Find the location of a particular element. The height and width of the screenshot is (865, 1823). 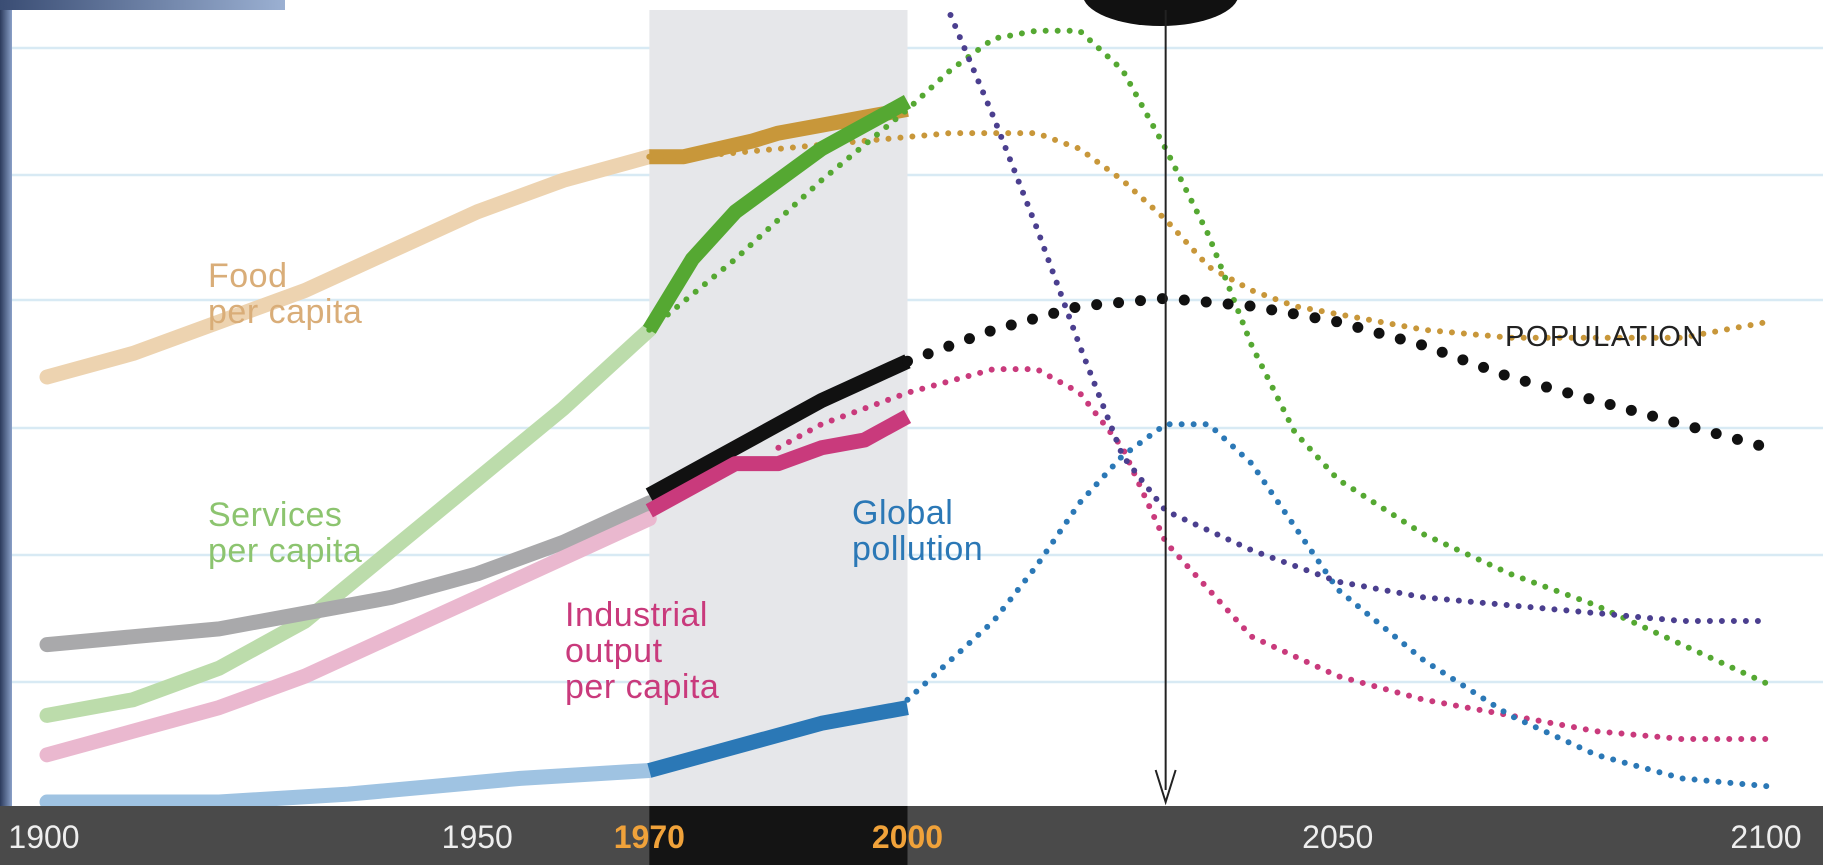

services-observed-line is located at coordinates (777, 214).